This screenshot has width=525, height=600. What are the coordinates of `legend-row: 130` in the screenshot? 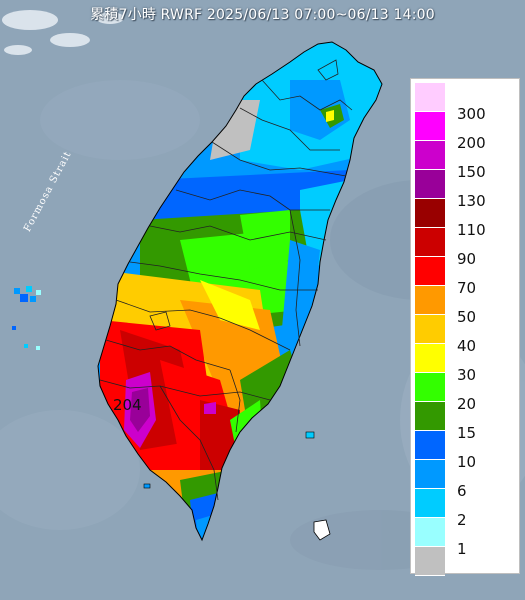 It's located at (465, 189).